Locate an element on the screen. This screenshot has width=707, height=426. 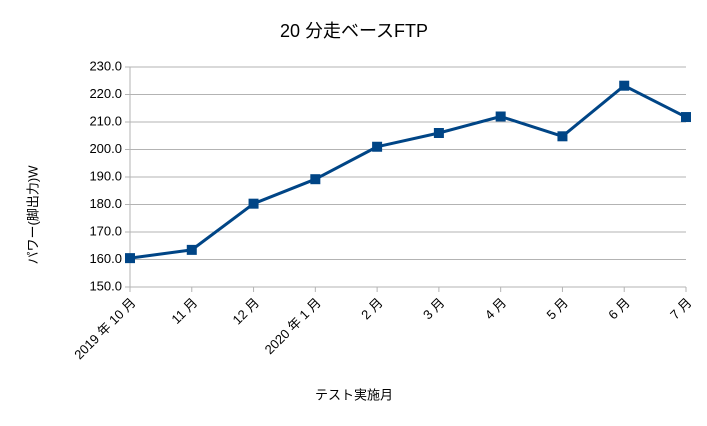
x-tick-label: 4 月 is located at coordinates (495, 308).